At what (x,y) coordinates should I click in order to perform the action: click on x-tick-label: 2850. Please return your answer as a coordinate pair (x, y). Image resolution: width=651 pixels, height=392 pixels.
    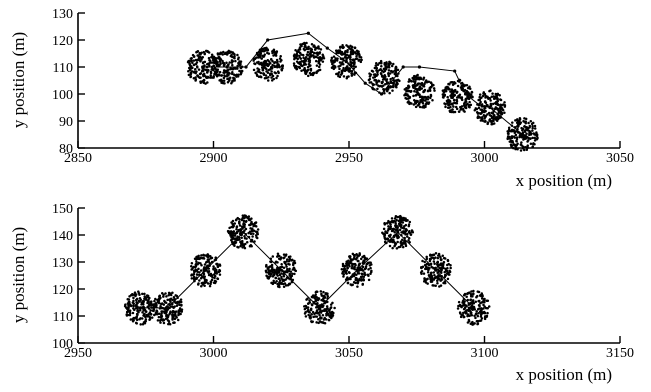
    Looking at the image, I should click on (78, 158).